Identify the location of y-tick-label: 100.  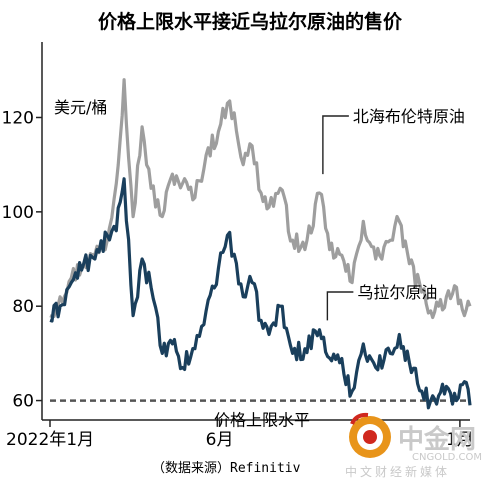
(18, 213).